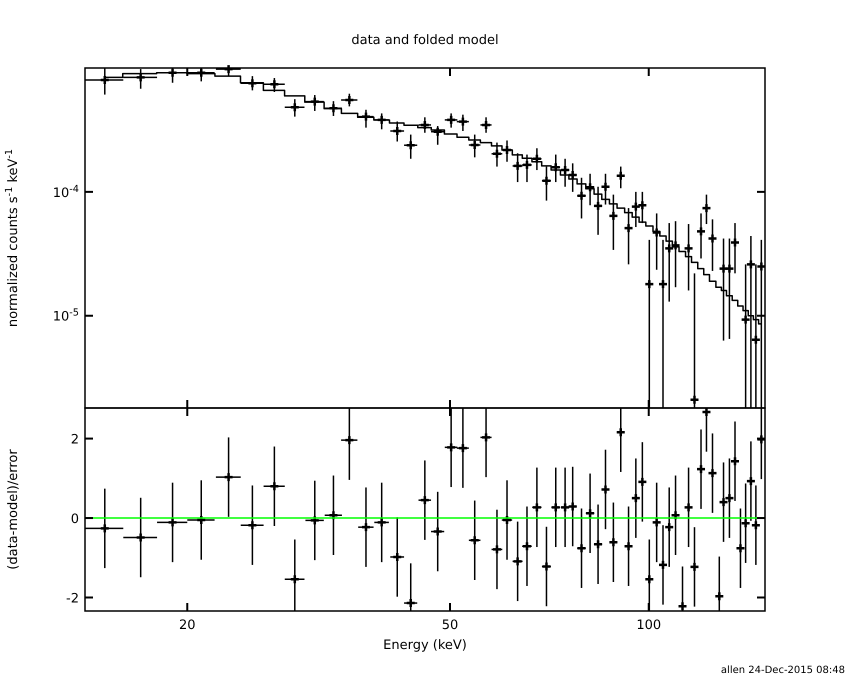 Image resolution: width=850 pixels, height=680 pixels. I want to click on y-tick-label: 10$^{-4}$, so click(65, 192).